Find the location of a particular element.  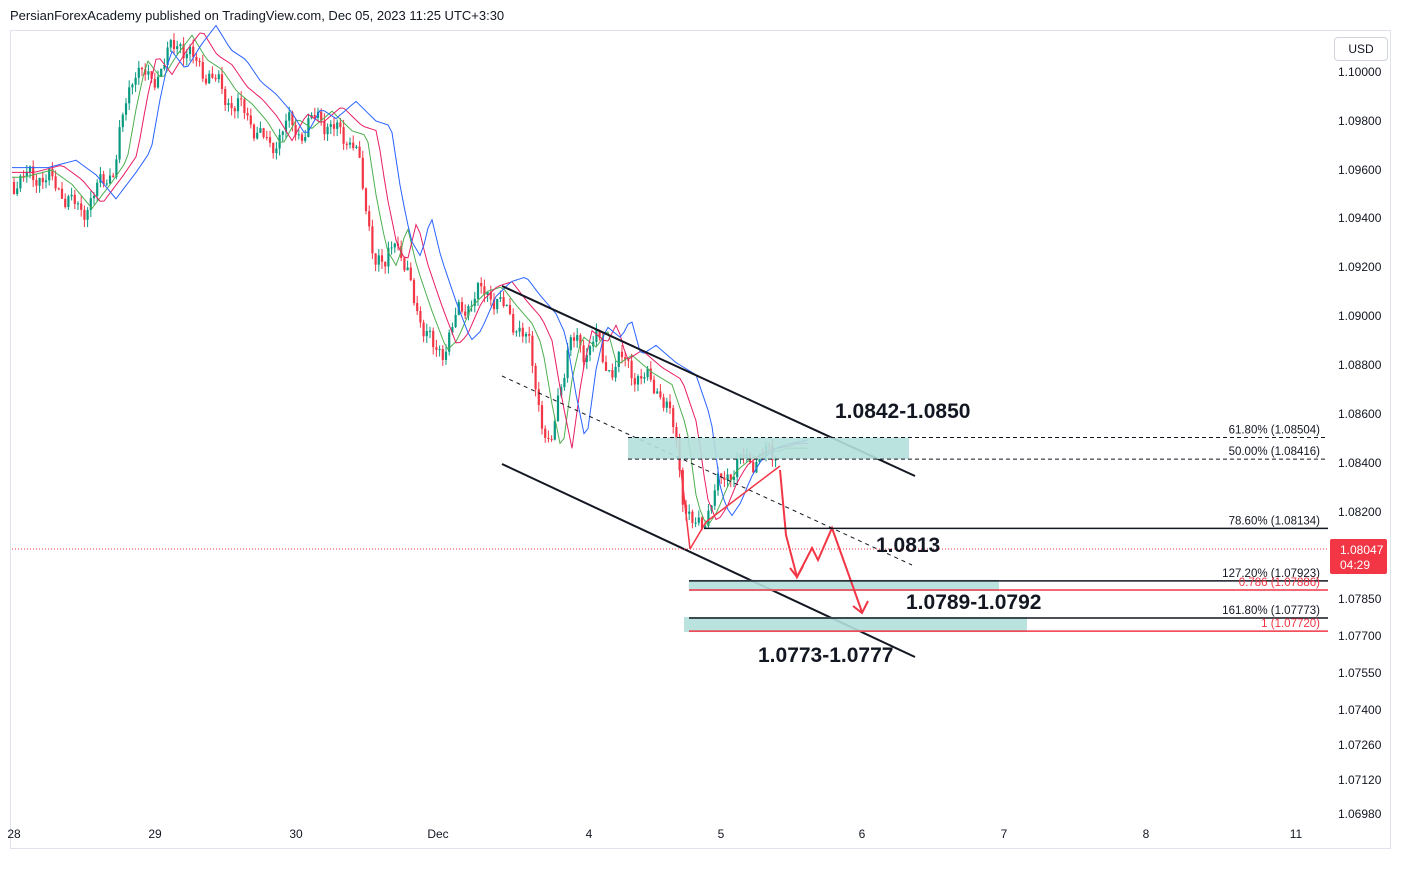

price-tick-label: 1.07550 is located at coordinates (1360, 673).